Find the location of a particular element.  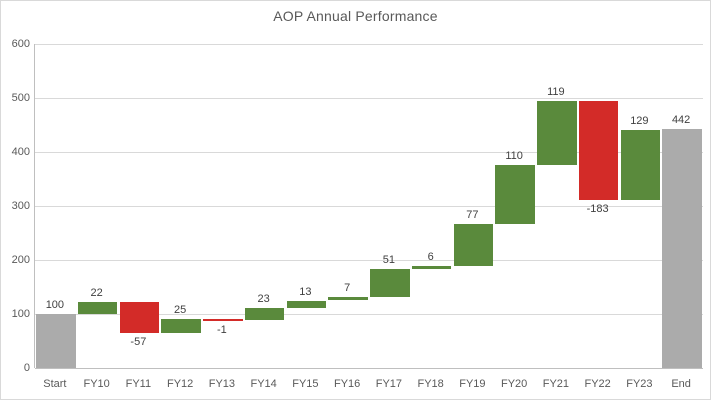

y-tick-label-200: 200 is located at coordinates (20, 260).